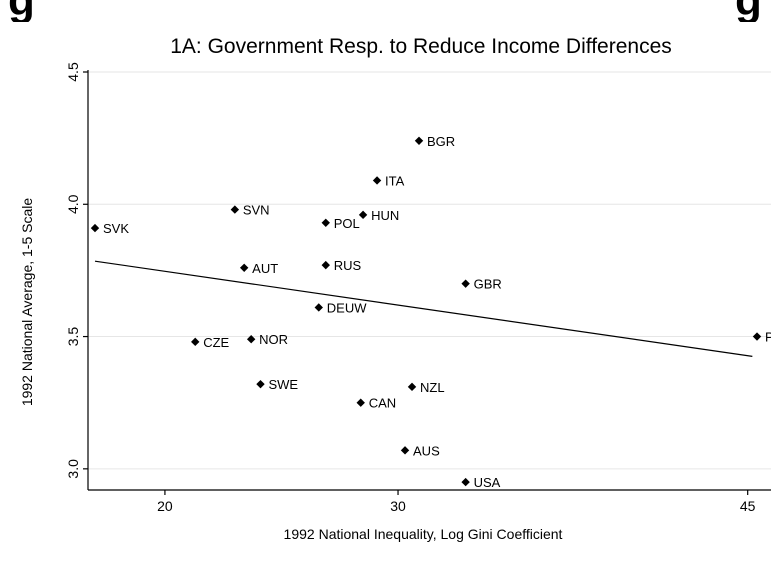 This screenshot has height=563, width=771. What do you see at coordinates (347, 307) in the screenshot?
I see `data-point-label: DEUW` at bounding box center [347, 307].